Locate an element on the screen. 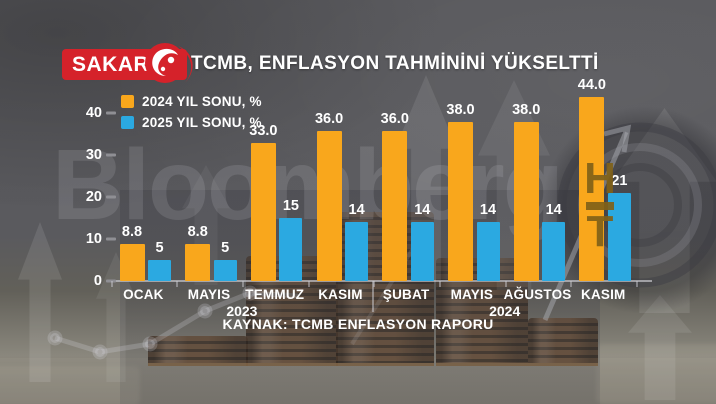 This screenshot has height=404, width=716. page-title: TCMB, ENFLASYON TAHMİNİNİ YÜKSELTTİ is located at coordinates (395, 63).